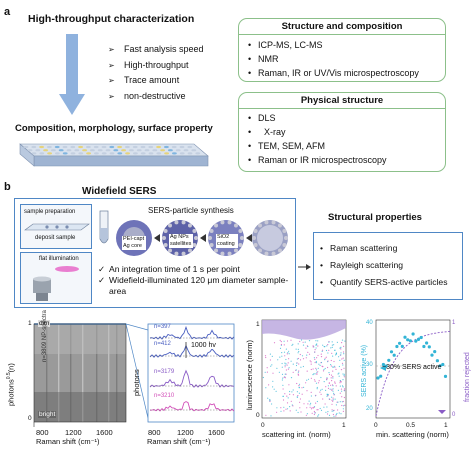 The image size is (474, 450). I want to click on flat-illumination-box: flat illumination, so click(56, 278).